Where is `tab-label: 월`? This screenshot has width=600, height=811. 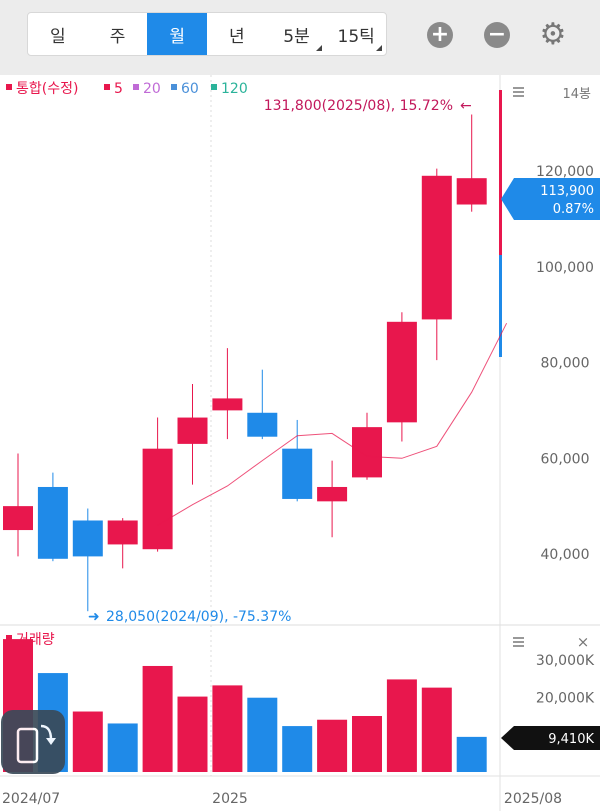 tab-label: 월 is located at coordinates (177, 36).